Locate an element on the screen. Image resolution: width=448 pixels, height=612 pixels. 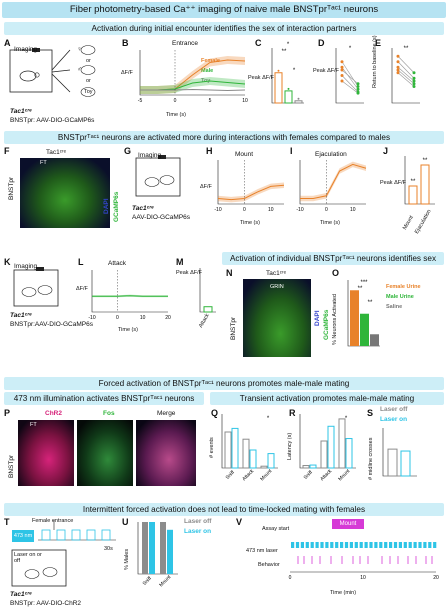
point-d-male is located at coordinates (358, 84).